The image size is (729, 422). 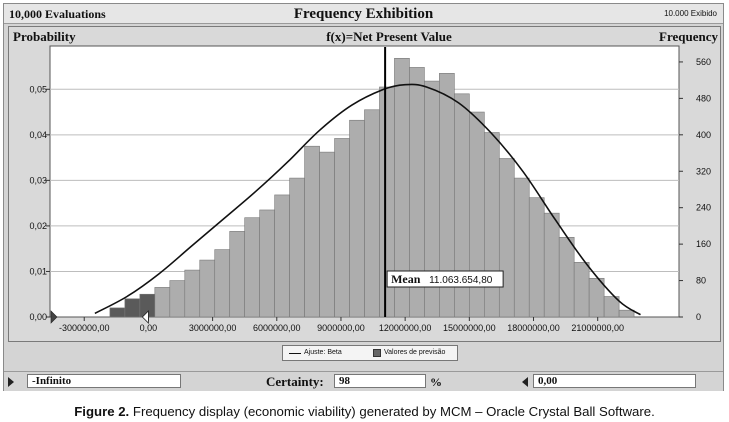 What do you see at coordinates (377, 353) in the screenshot?
I see `legend-bars-swatch` at bounding box center [377, 353].